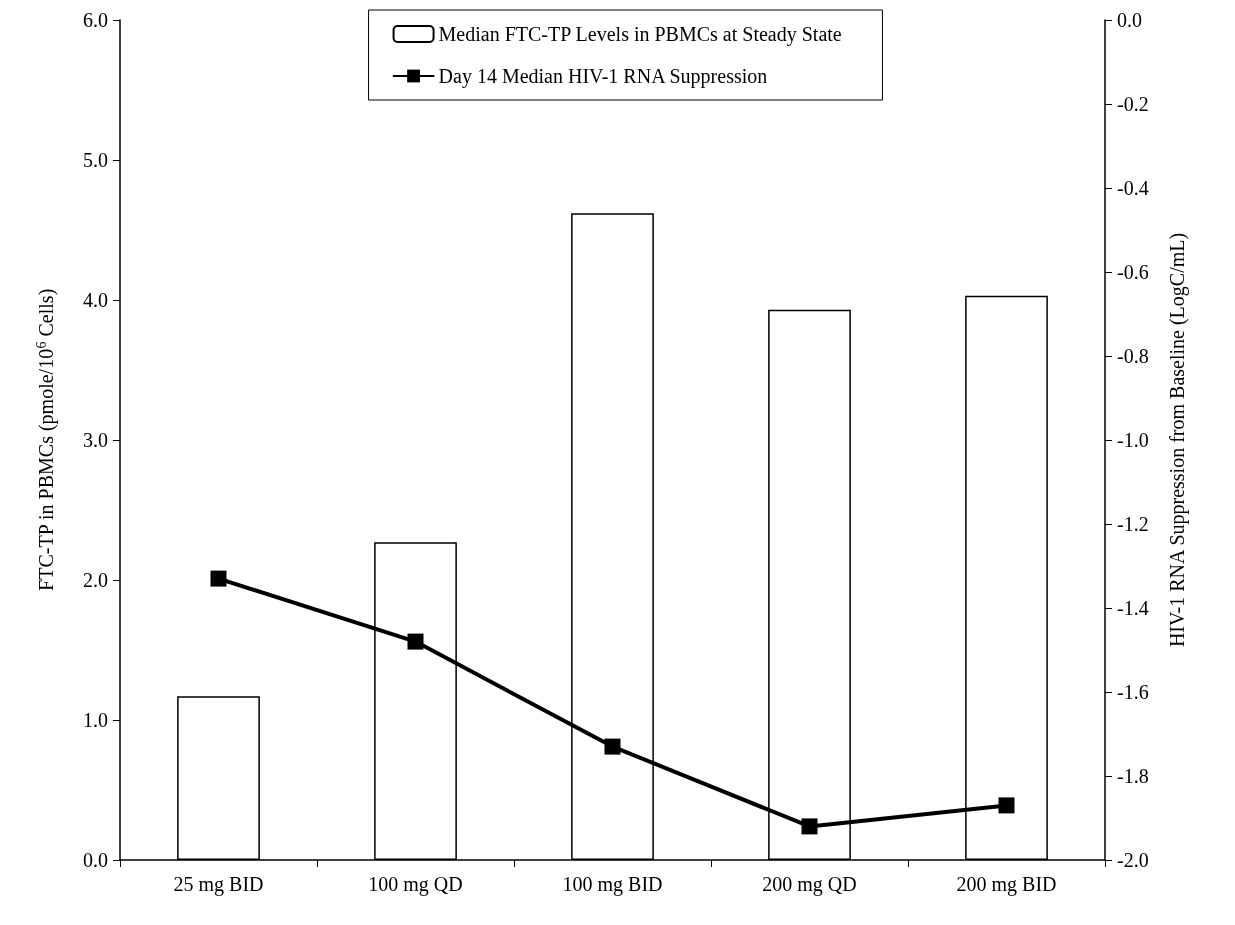 This screenshot has width=1235, height=925. Describe the element at coordinates (95, 160) in the screenshot. I see `y-tick-label: 5.0` at that location.